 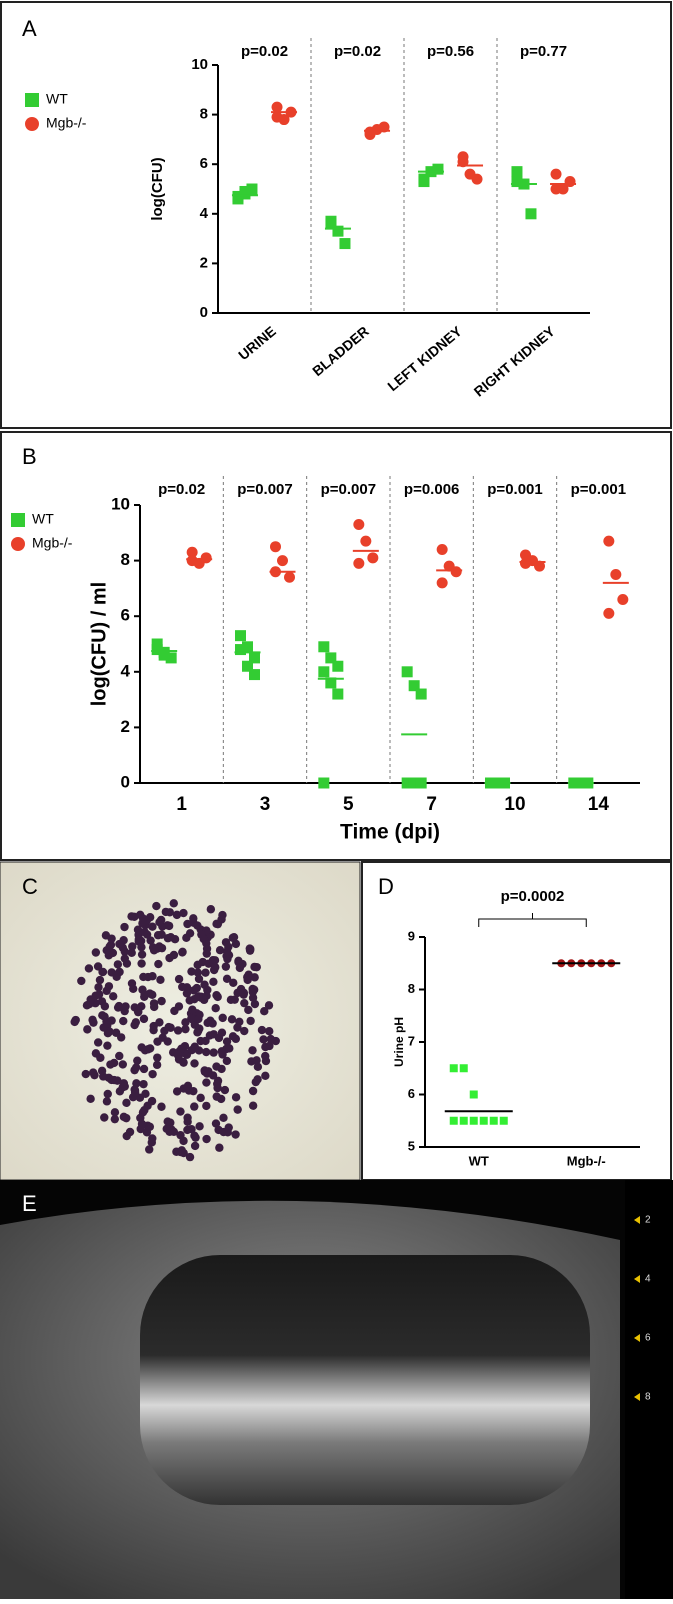 I want to click on y-tick-label: 7, so click(x=411, y=1040).